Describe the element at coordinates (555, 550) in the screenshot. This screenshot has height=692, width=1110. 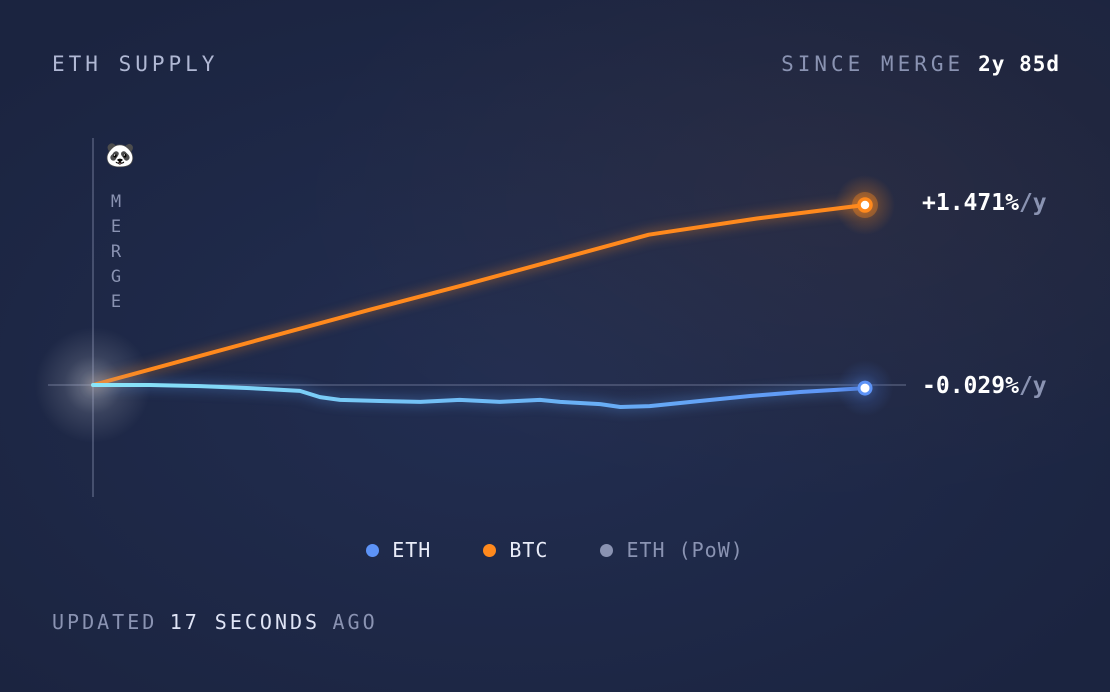
I see `legend: ETH BTC ETH (PoW)` at that location.